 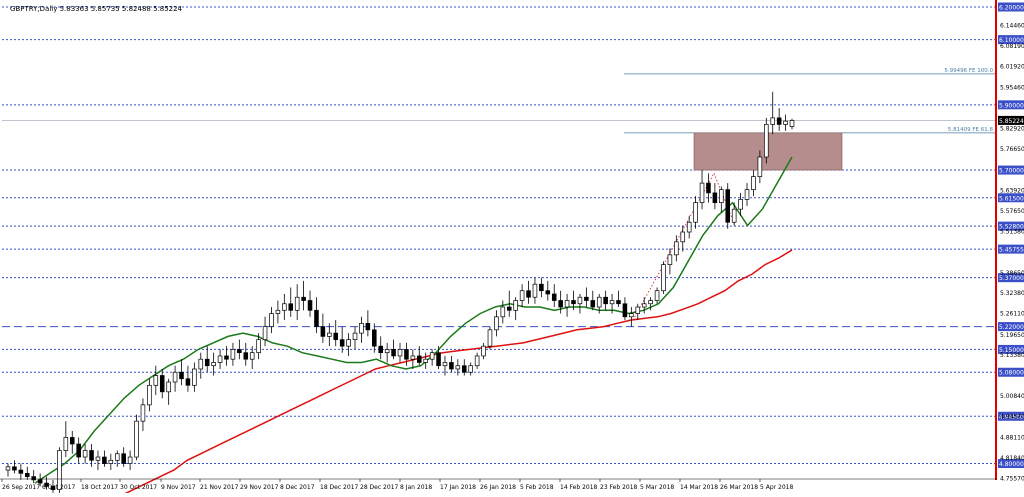 What do you see at coordinates (537, 487) in the screenshot?
I see `time-tick-label: 5 Feb 2018` at bounding box center [537, 487].